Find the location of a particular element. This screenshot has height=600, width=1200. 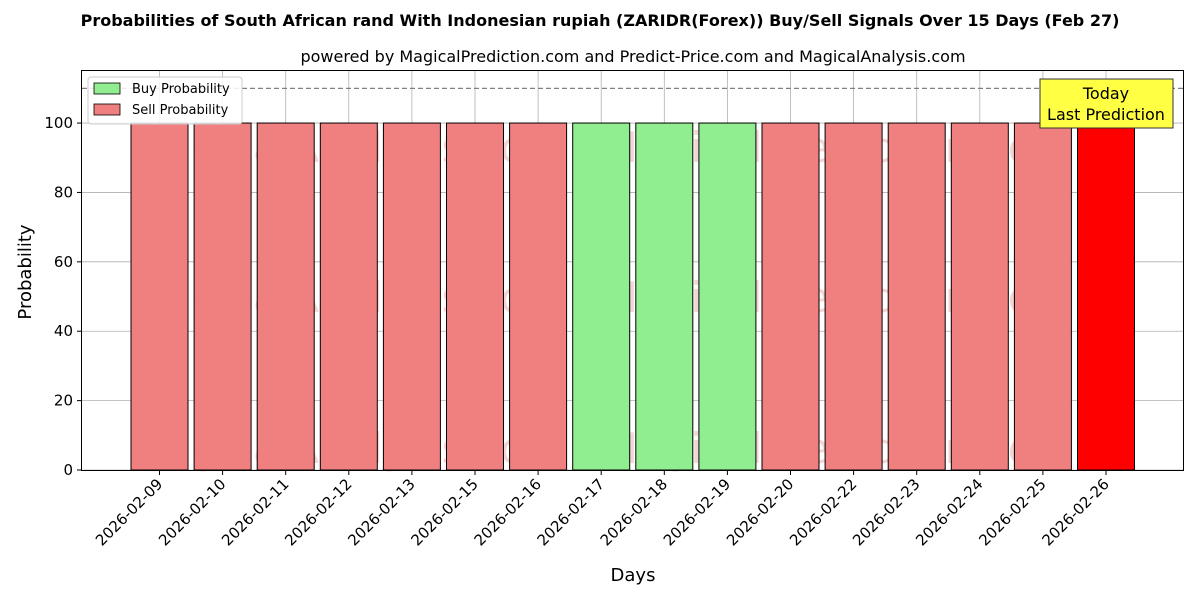

legend-buy-label: Buy Probability is located at coordinates (181, 89).